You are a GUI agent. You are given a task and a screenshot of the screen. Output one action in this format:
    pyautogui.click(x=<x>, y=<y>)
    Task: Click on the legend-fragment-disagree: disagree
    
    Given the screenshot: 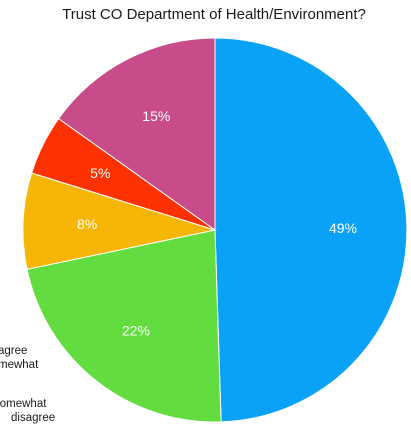 What is the action you would take?
    pyautogui.click(x=33, y=418)
    